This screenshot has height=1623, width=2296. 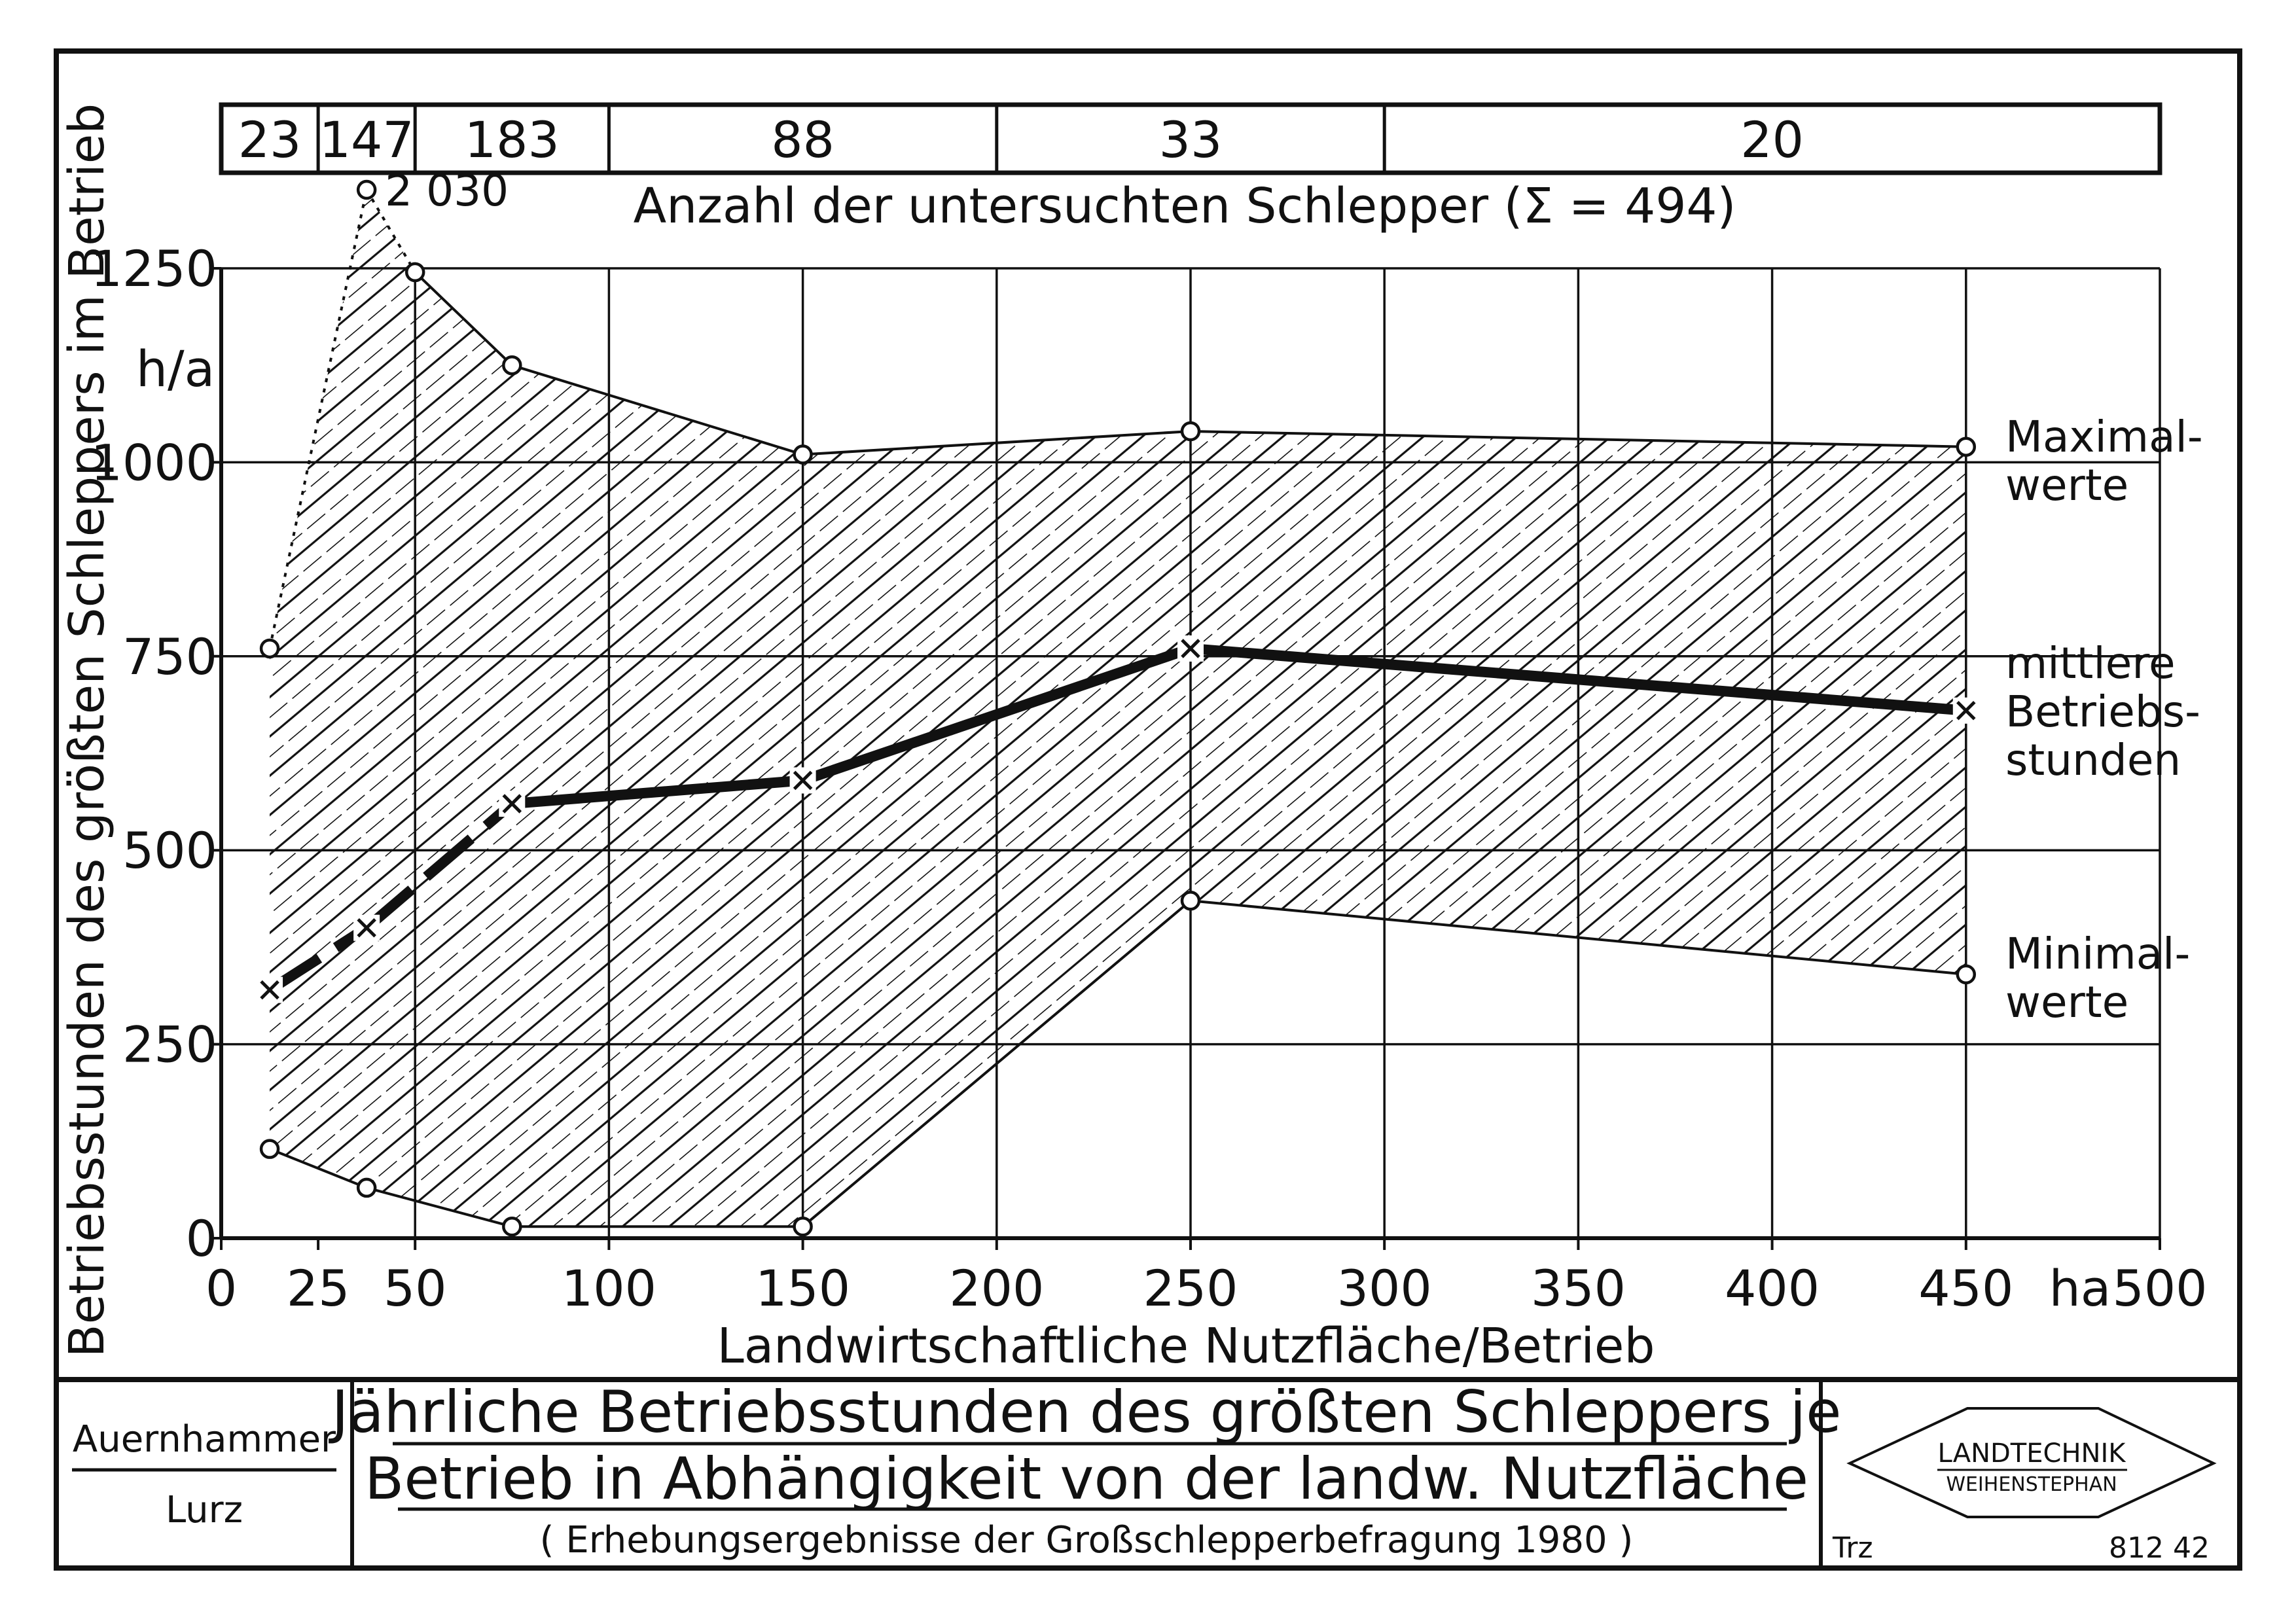 What do you see at coordinates (2102, 712) in the screenshot?
I see `series-label-line: Betriebs-` at bounding box center [2102, 712].